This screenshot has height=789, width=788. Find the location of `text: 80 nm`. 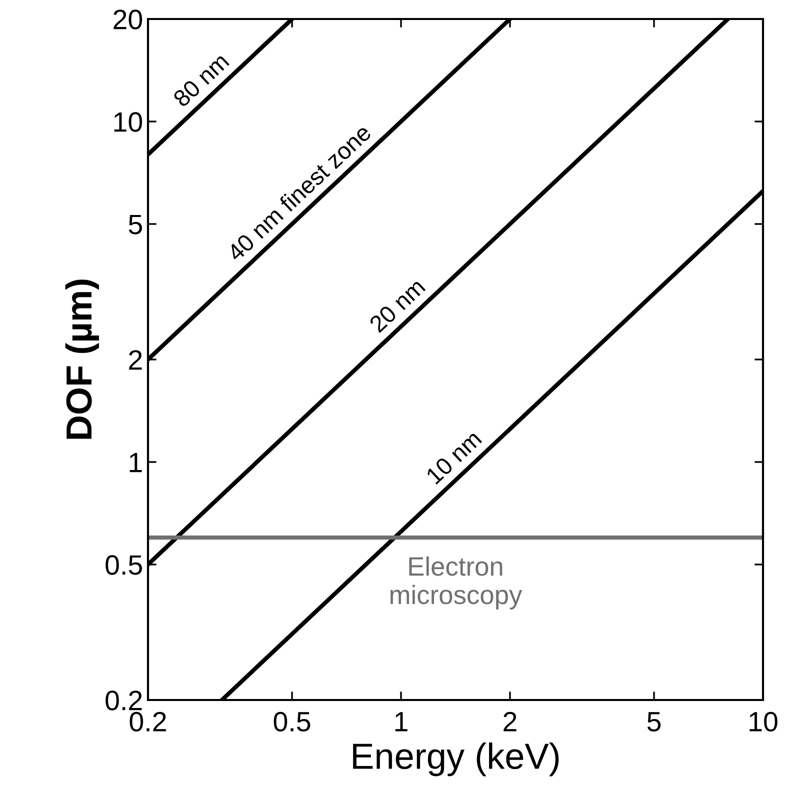

text: 80 nm is located at coordinates (201, 80).